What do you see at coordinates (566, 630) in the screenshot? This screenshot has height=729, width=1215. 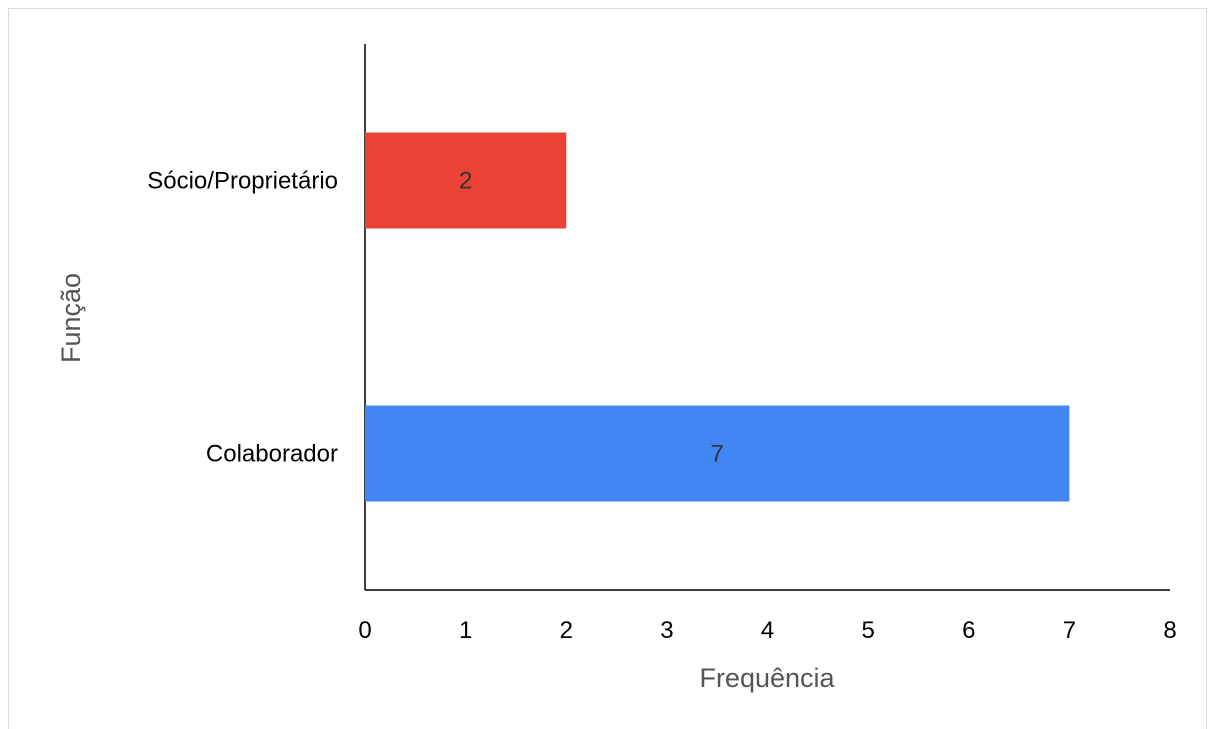 I see `x-tick-label: 2` at bounding box center [566, 630].